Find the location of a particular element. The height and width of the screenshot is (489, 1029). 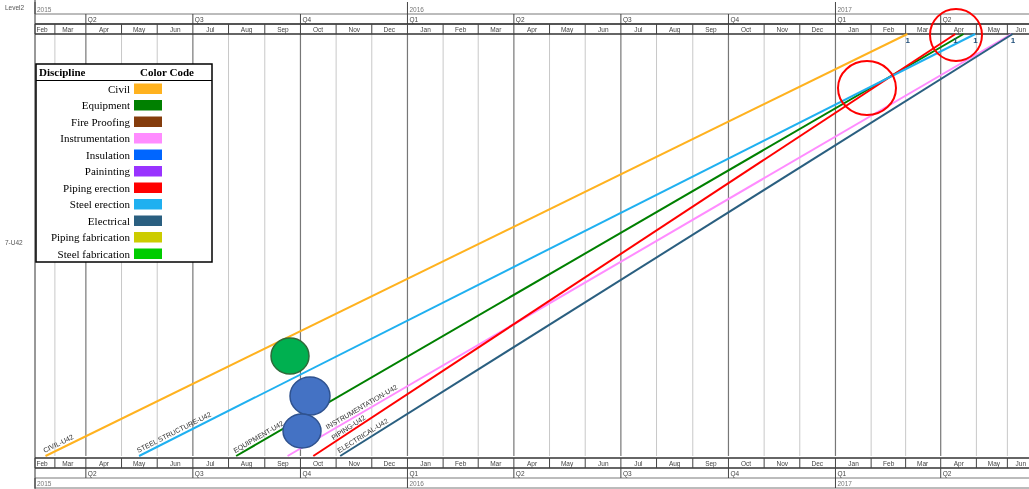

legend-label: Equipment is located at coordinates (105, 105).